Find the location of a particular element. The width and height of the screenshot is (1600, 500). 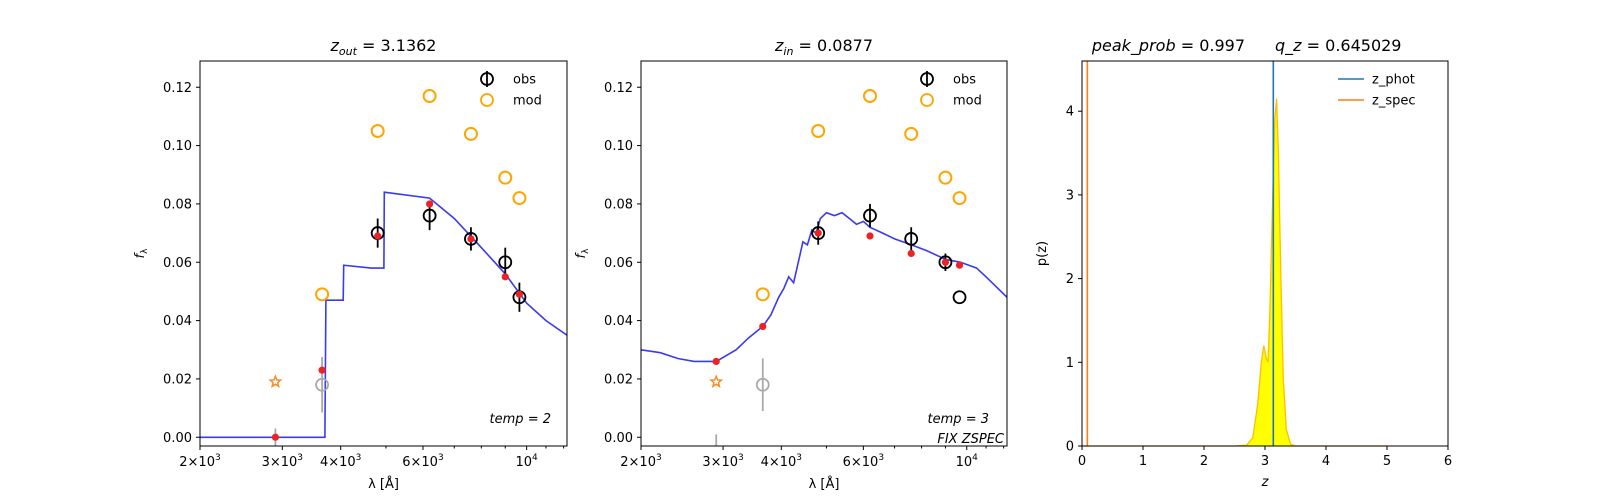

ylabel-sub: λ is located at coordinates (145, 251).